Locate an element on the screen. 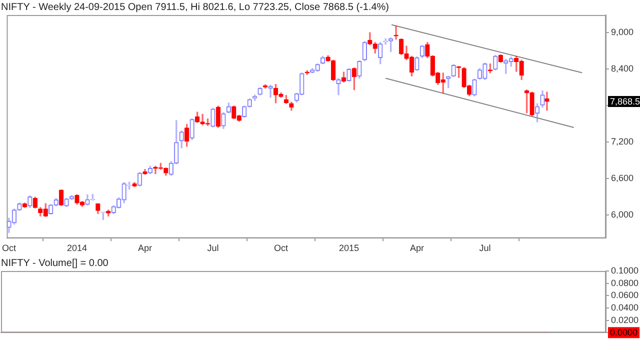 The height and width of the screenshot is (348, 640). y-tick-label: 8,400 is located at coordinates (622, 69).